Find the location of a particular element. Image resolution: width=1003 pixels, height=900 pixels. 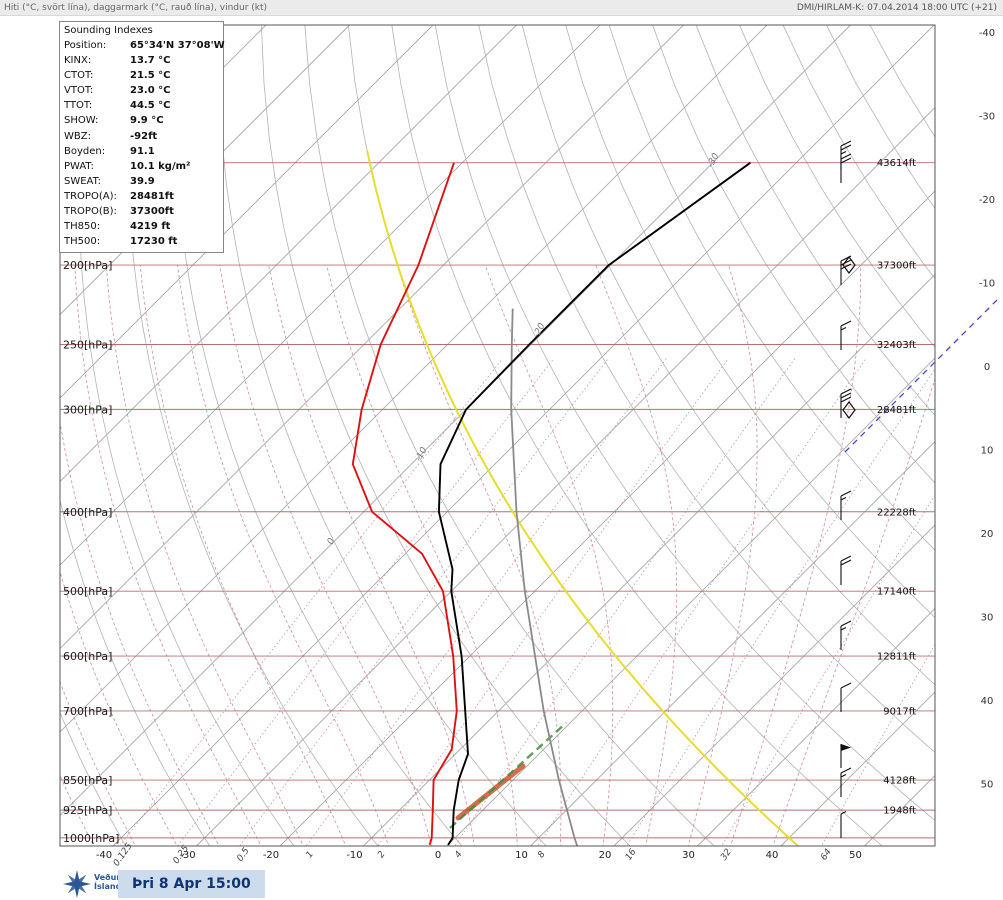

index-label: Boyden: is located at coordinates (85, 151).